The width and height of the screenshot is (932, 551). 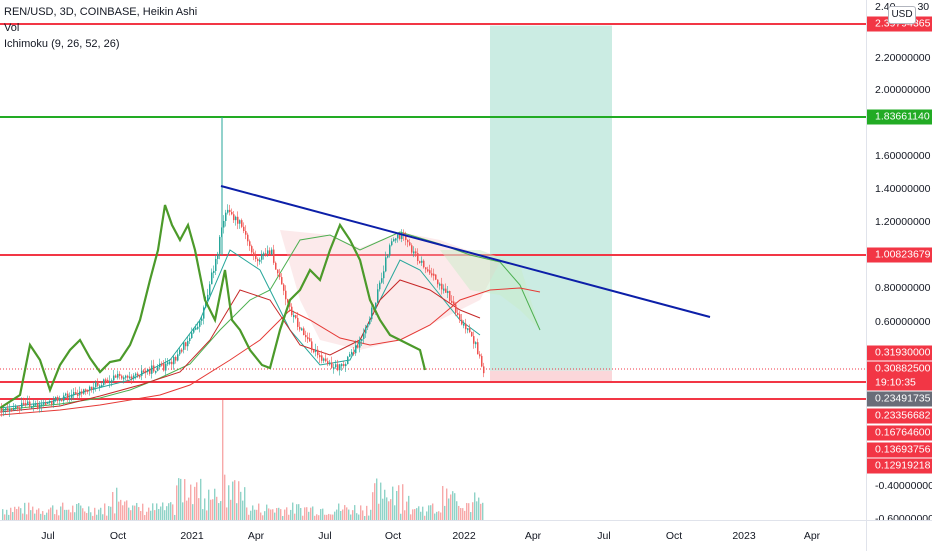 I want to click on price-tag-last-price: 0.30882500, so click(x=899, y=369).